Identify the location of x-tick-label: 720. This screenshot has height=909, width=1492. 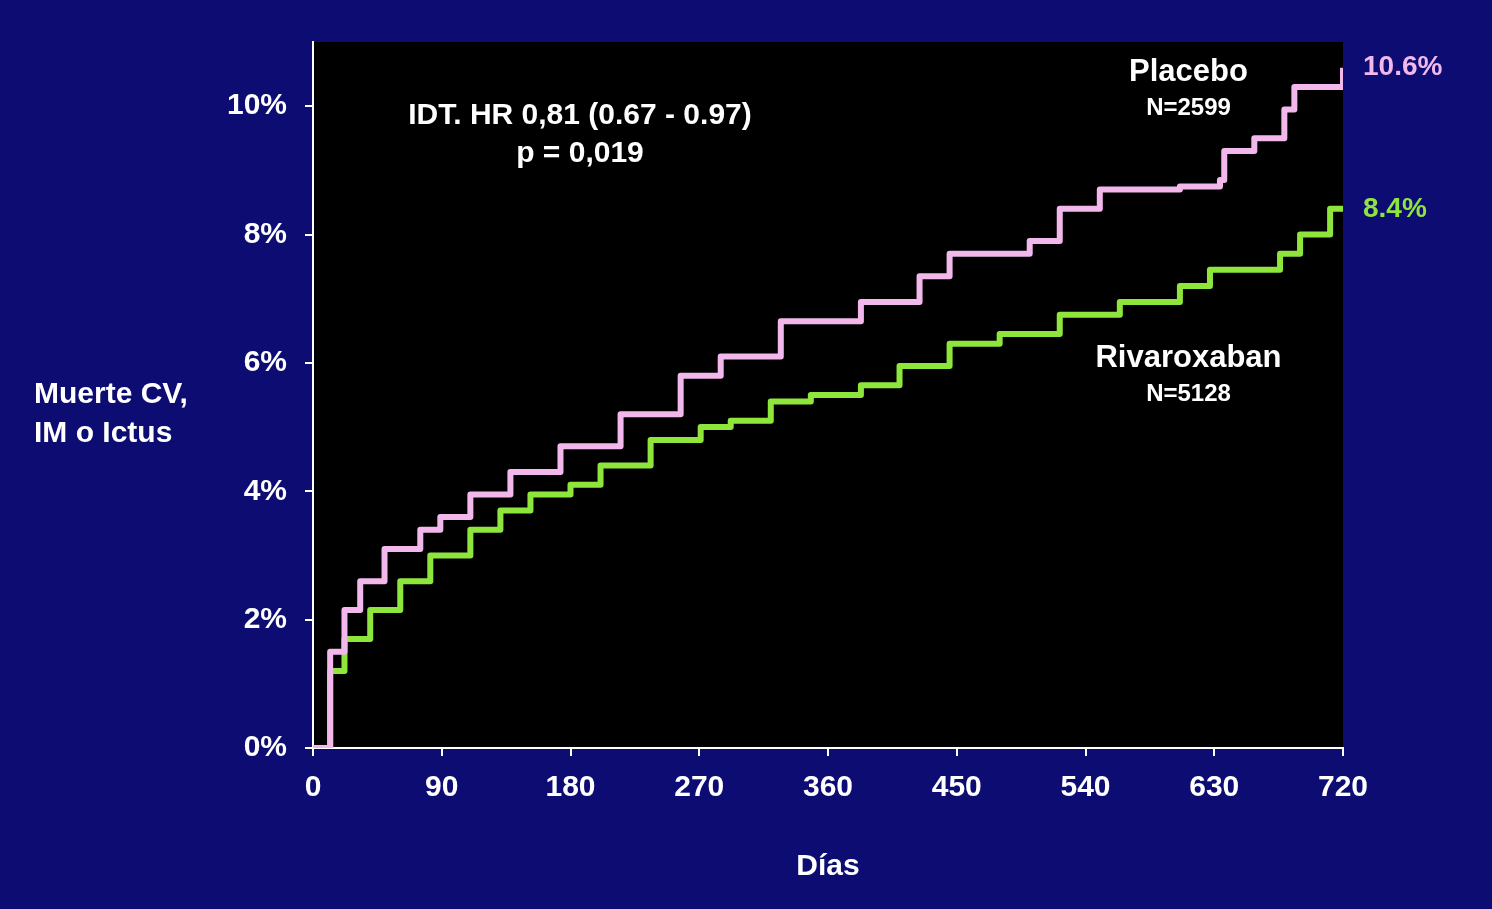
(1343, 786).